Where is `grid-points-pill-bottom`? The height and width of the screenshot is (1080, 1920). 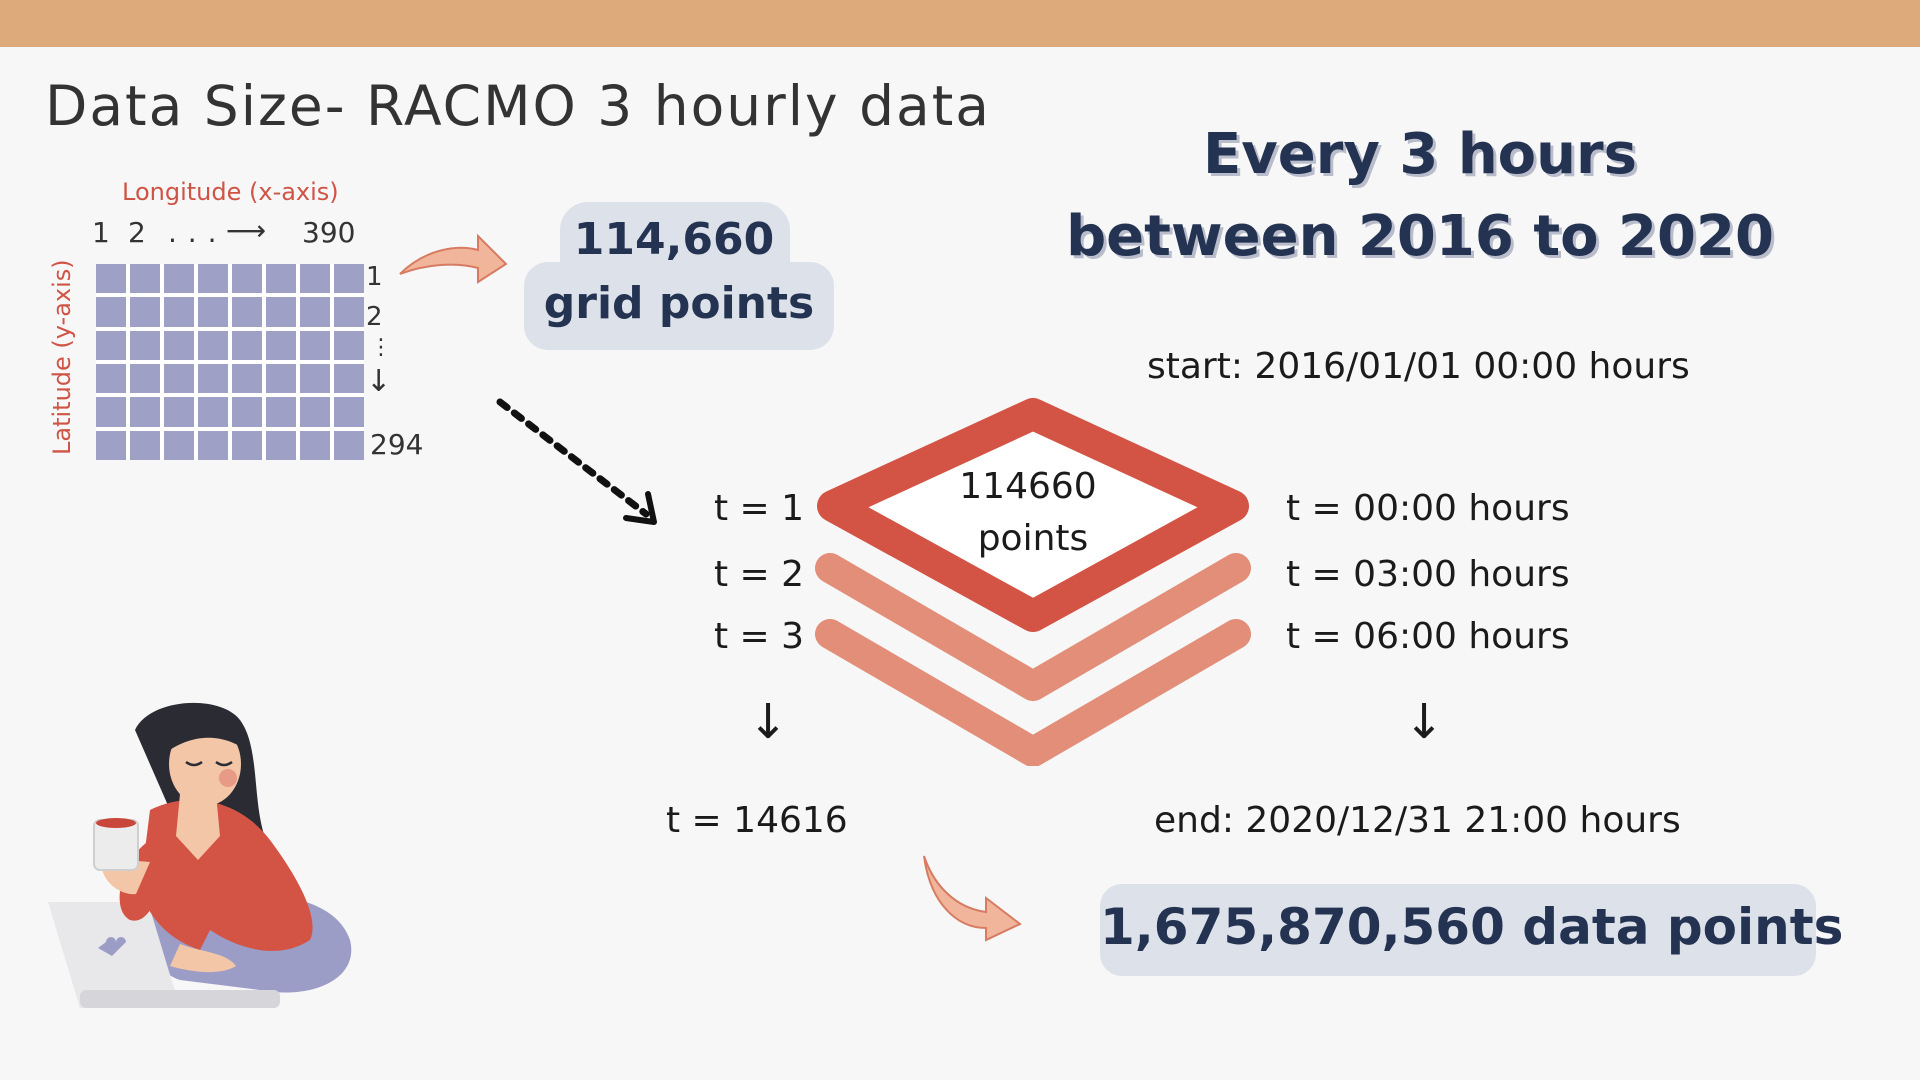 grid-points-pill-bottom is located at coordinates (679, 306).